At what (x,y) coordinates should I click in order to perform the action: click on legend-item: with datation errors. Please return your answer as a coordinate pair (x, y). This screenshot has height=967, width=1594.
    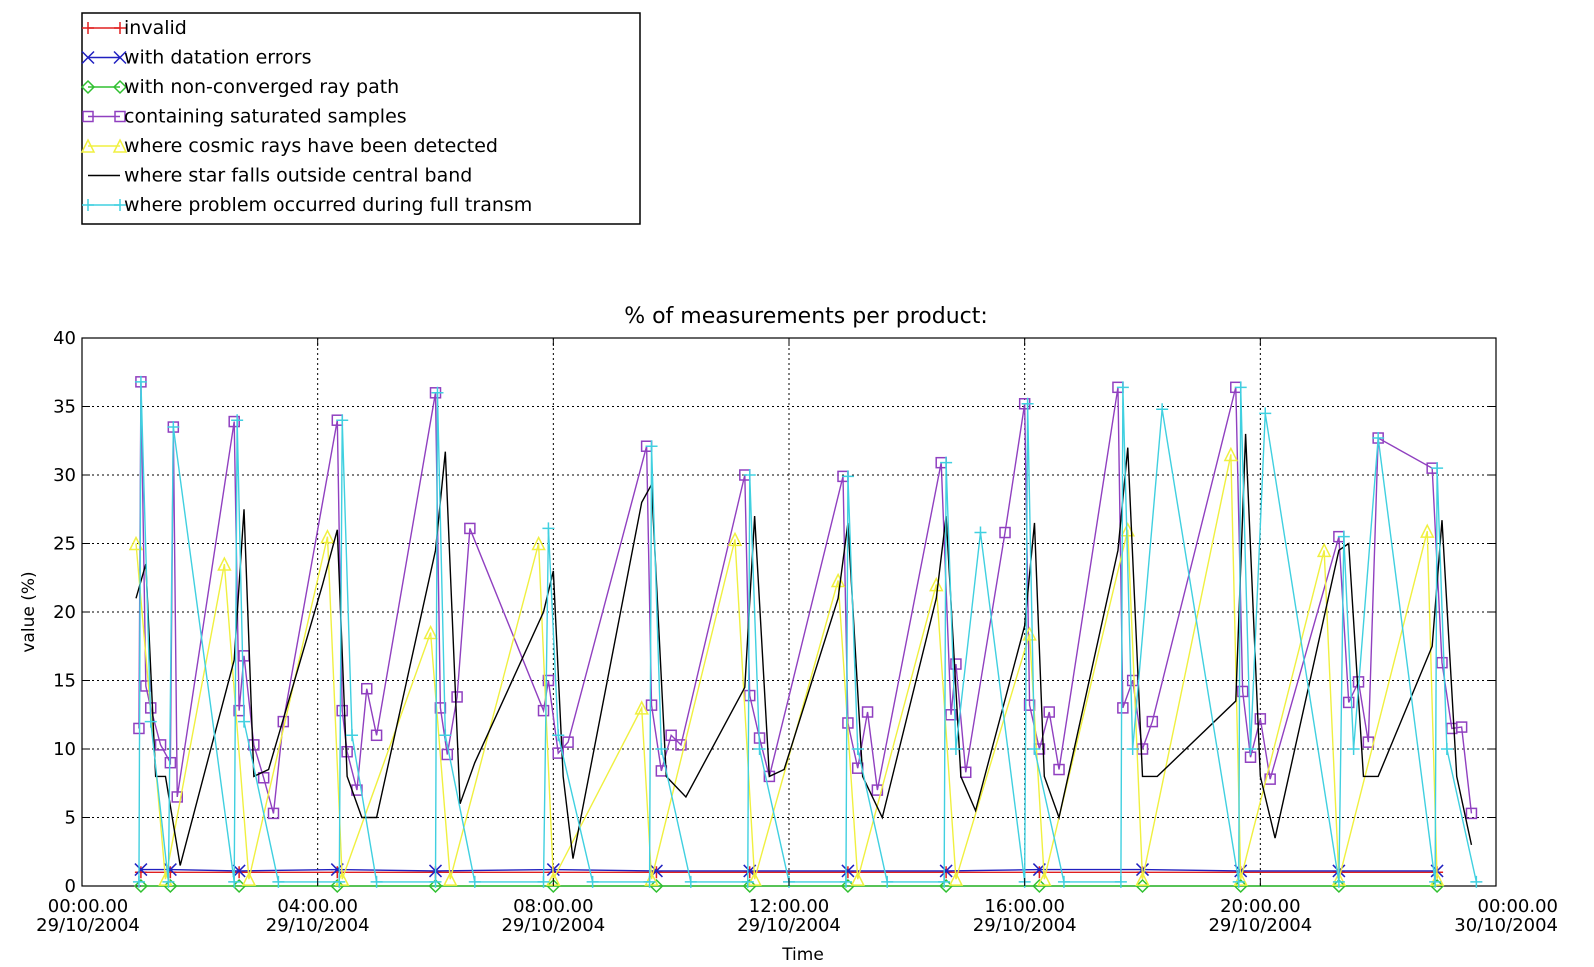
    Looking at the image, I should click on (196, 58).